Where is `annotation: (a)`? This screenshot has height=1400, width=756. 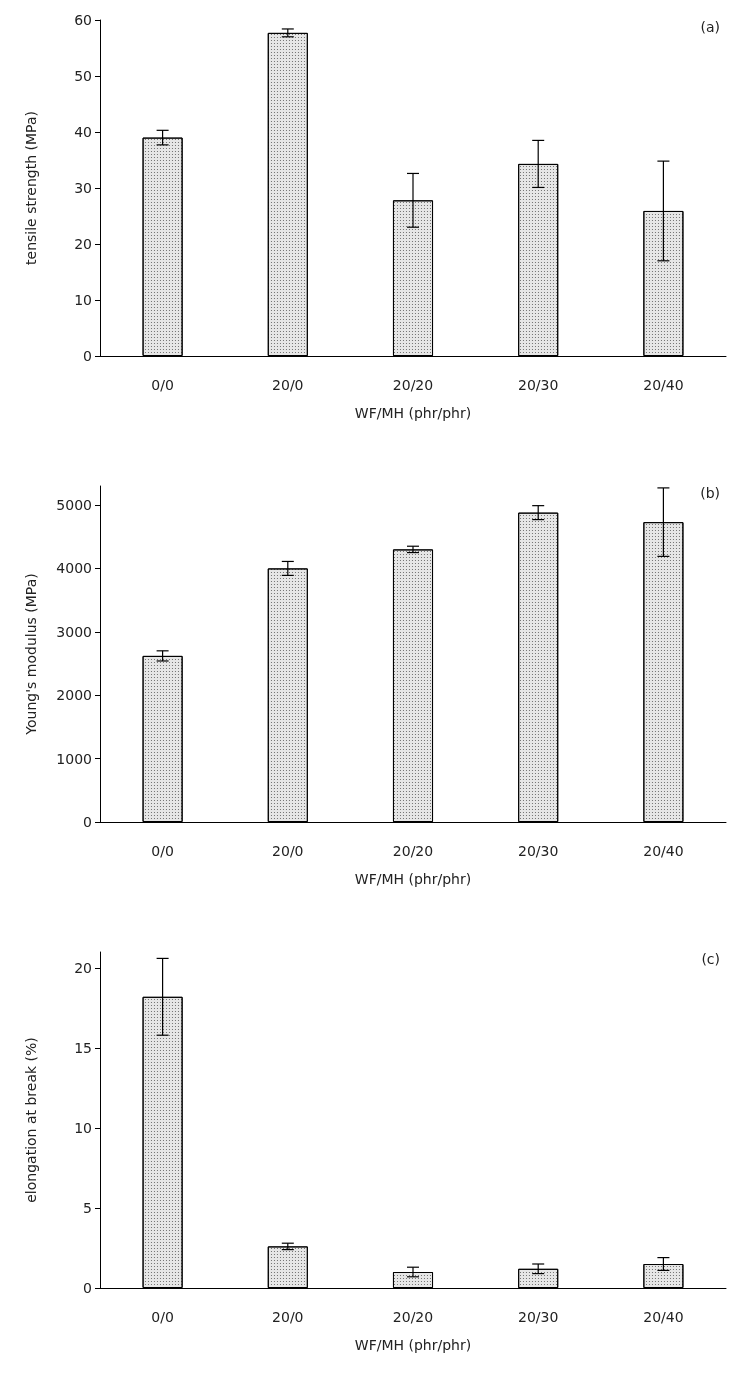 annotation: (a) is located at coordinates (710, 27).